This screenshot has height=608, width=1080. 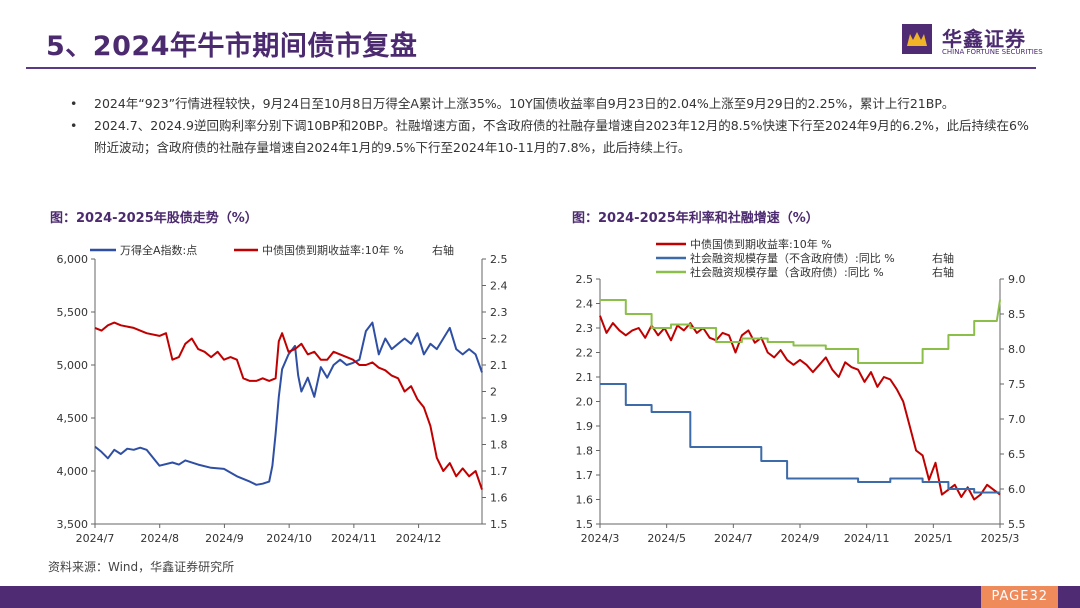 I want to click on y-right-tick-label: 7.0, so click(x=1017, y=419).